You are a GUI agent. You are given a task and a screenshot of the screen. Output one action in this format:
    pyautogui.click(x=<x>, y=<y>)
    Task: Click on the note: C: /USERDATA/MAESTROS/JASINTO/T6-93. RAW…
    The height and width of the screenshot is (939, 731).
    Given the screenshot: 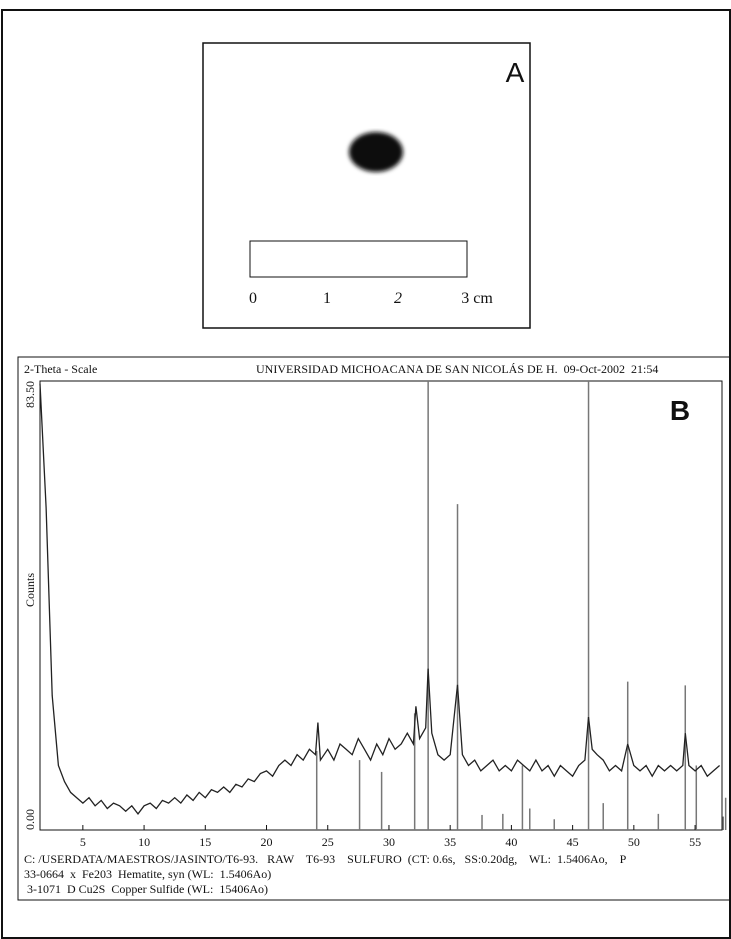 What is the action you would take?
    pyautogui.click(x=325, y=859)
    